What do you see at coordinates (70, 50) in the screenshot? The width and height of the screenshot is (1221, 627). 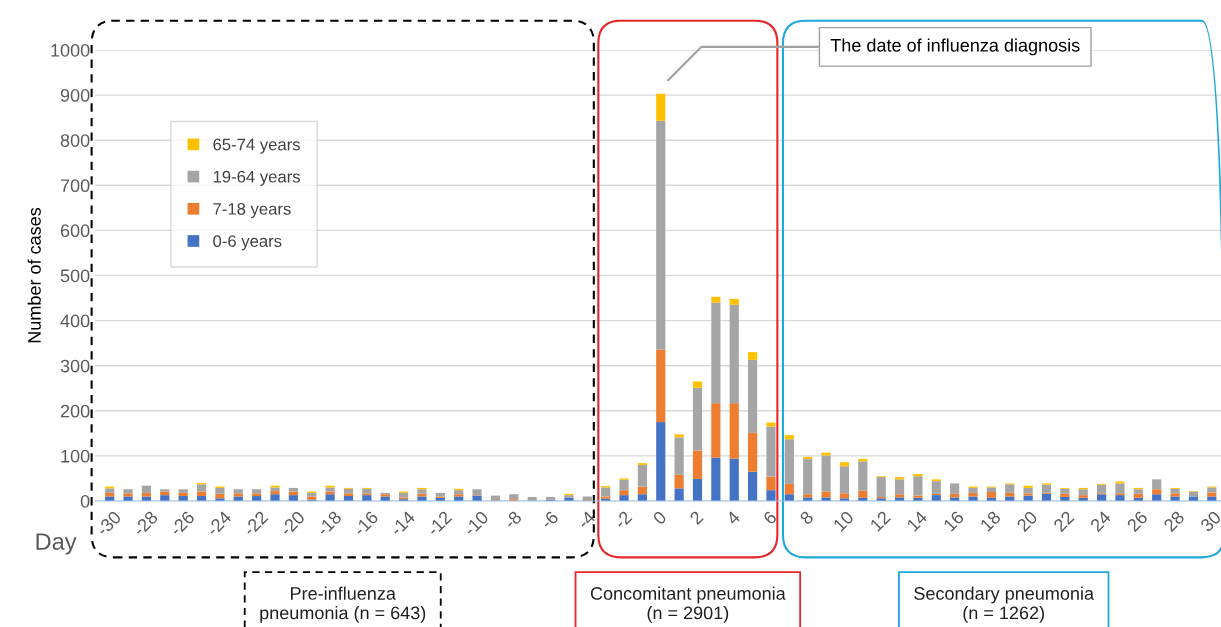 I see `y-tick-label: 1000` at bounding box center [70, 50].